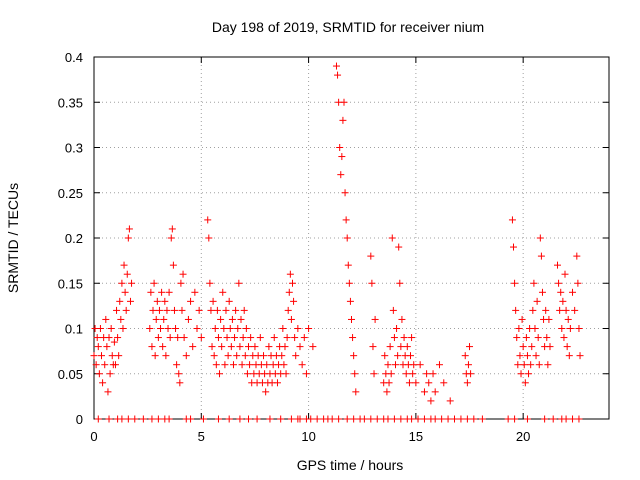  Describe the element at coordinates (310, 436) in the screenshot. I see `x-tick-labels: 0 5 10 15 20` at that location.